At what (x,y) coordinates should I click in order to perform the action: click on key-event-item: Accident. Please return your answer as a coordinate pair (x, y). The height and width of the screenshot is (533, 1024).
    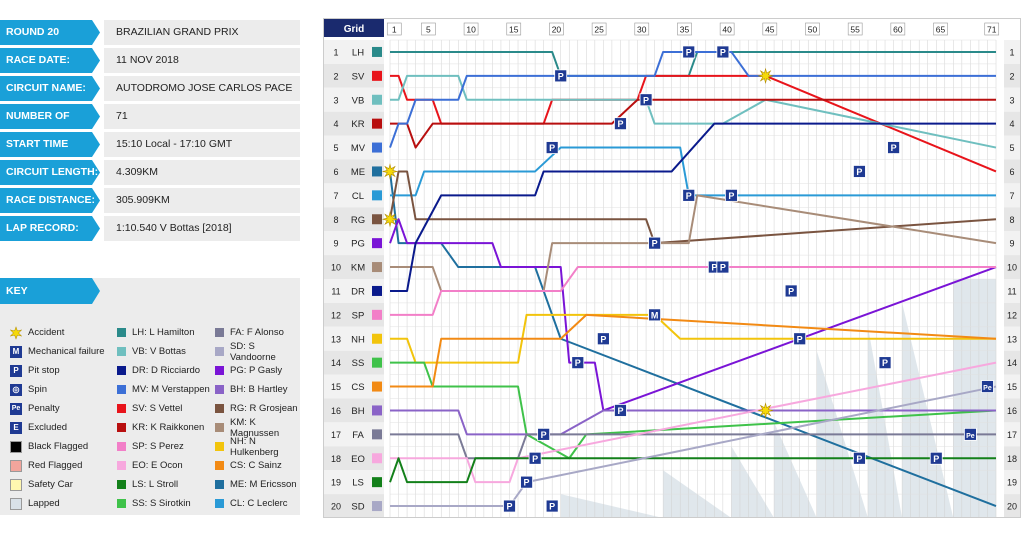
    Looking at the image, I should click on (57, 332).